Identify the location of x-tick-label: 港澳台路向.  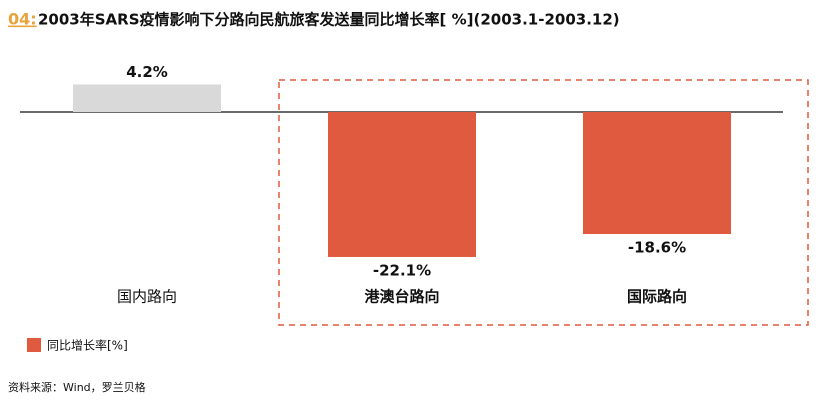
(401, 297).